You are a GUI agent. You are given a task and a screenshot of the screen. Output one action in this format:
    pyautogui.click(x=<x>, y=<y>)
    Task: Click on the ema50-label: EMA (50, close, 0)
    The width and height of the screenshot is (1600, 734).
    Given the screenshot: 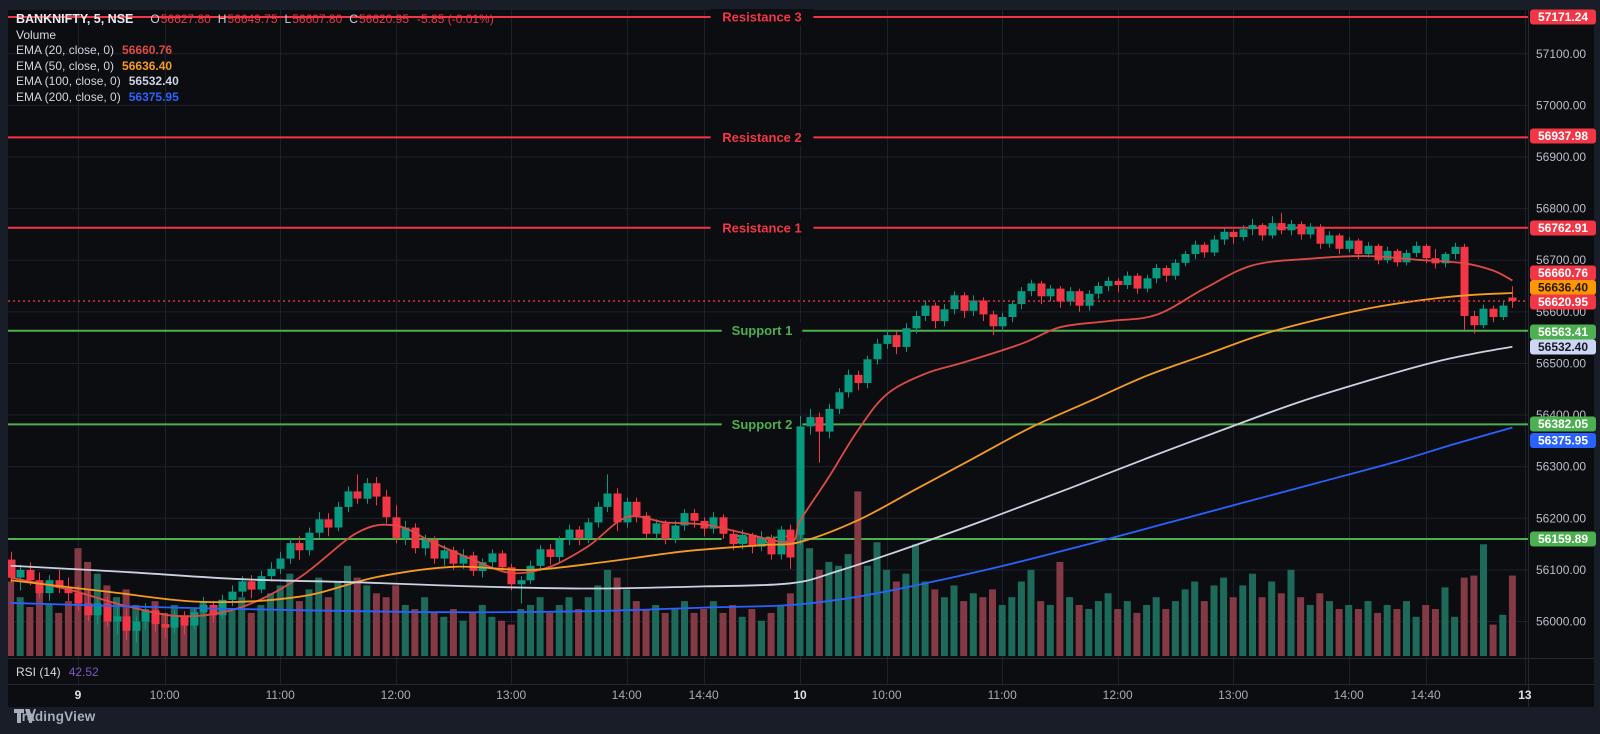 What is the action you would take?
    pyautogui.click(x=65, y=65)
    